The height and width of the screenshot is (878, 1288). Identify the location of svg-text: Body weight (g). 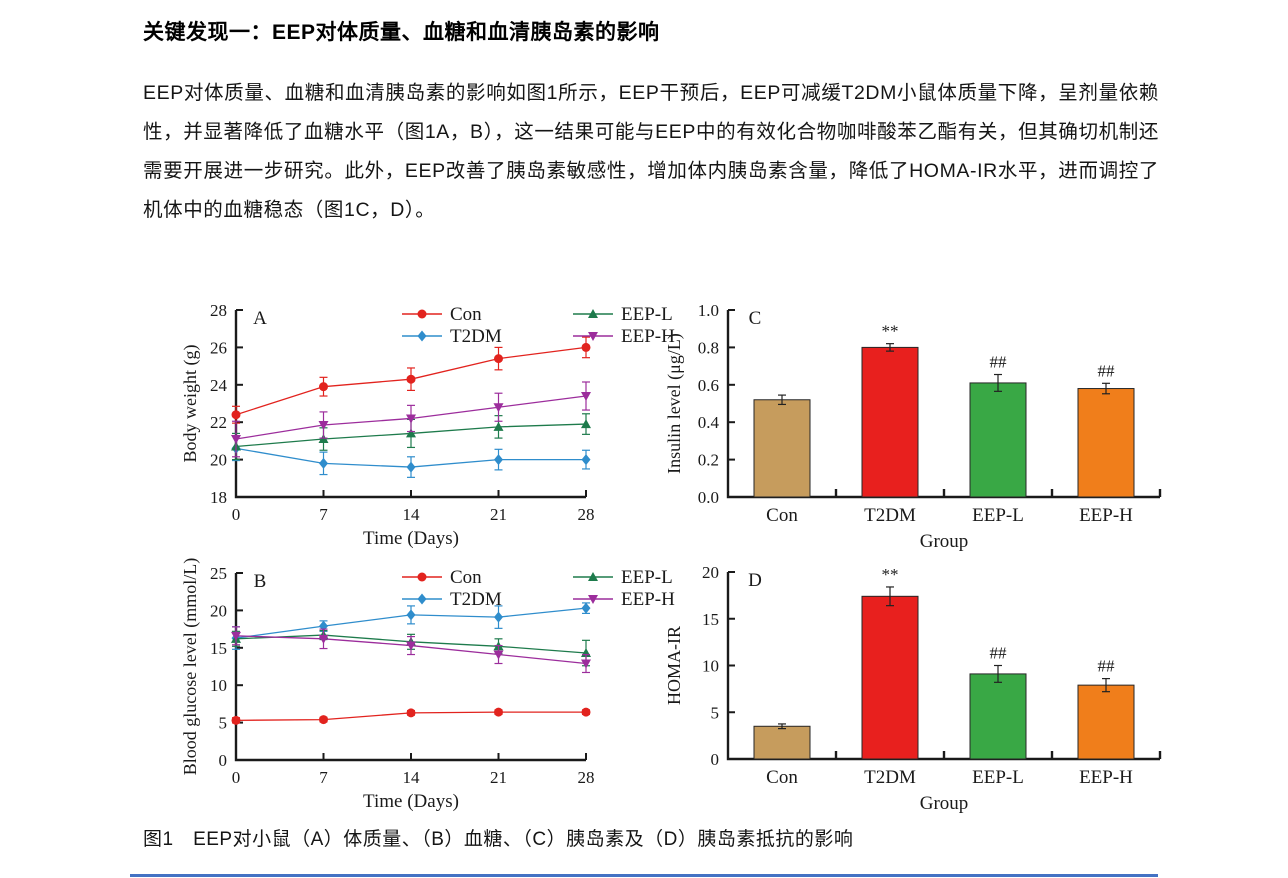
(190, 404).